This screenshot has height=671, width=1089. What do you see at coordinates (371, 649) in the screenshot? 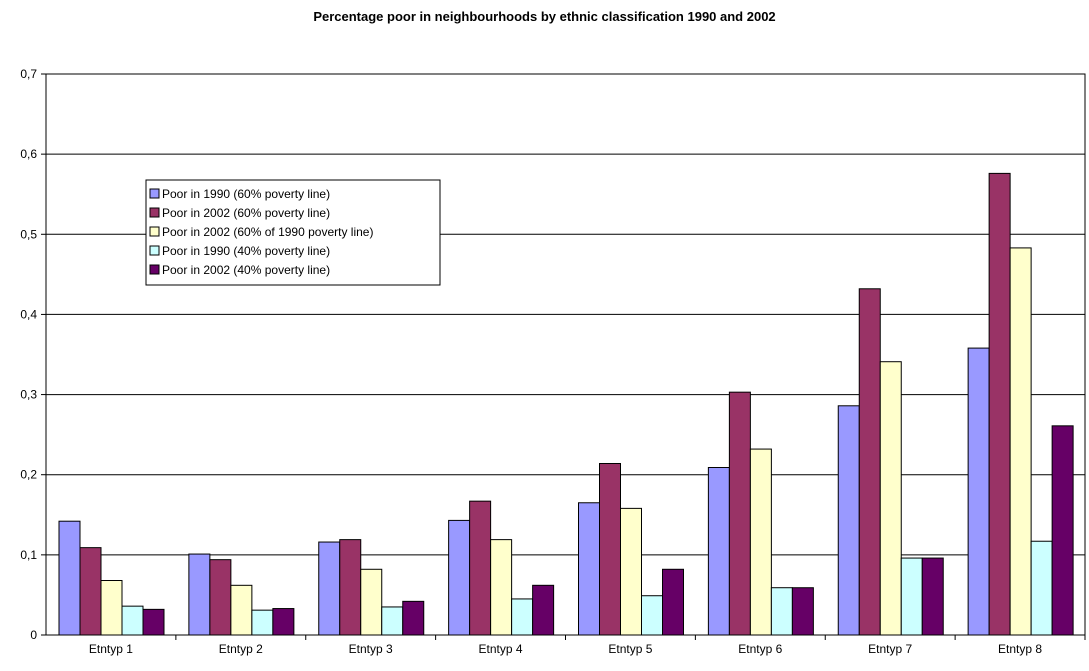
I see `x-tick-label: Etntyp 3` at bounding box center [371, 649].